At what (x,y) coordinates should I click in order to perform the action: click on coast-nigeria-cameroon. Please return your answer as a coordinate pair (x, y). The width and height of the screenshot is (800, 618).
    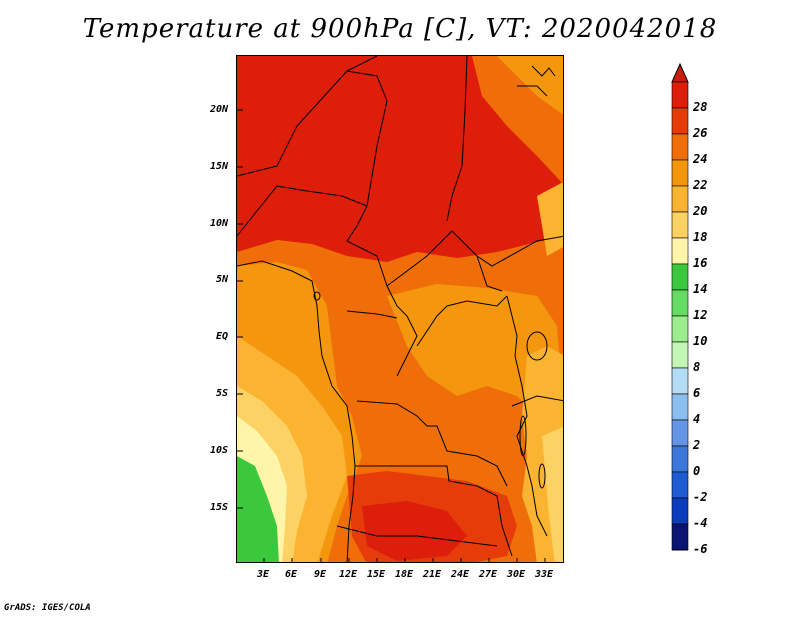
    Looking at the image, I should click on (278, 296).